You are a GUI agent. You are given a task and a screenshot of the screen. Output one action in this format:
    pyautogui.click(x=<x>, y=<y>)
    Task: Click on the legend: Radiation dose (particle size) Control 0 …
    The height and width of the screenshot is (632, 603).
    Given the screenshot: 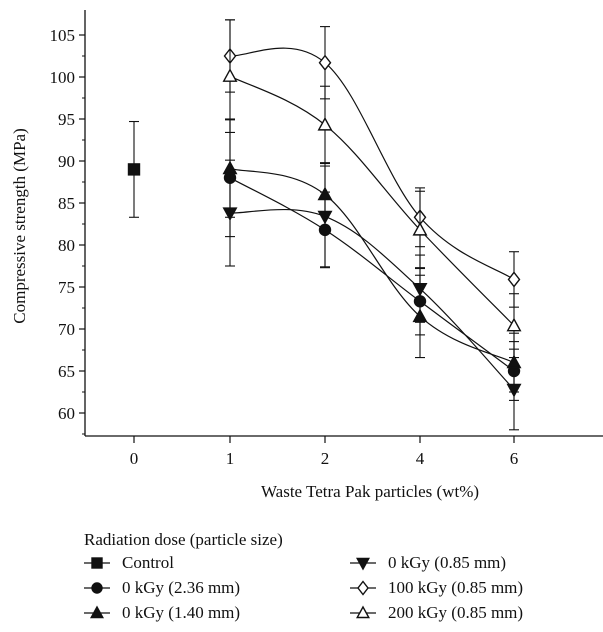 What is the action you would take?
    pyautogui.click(x=303, y=576)
    